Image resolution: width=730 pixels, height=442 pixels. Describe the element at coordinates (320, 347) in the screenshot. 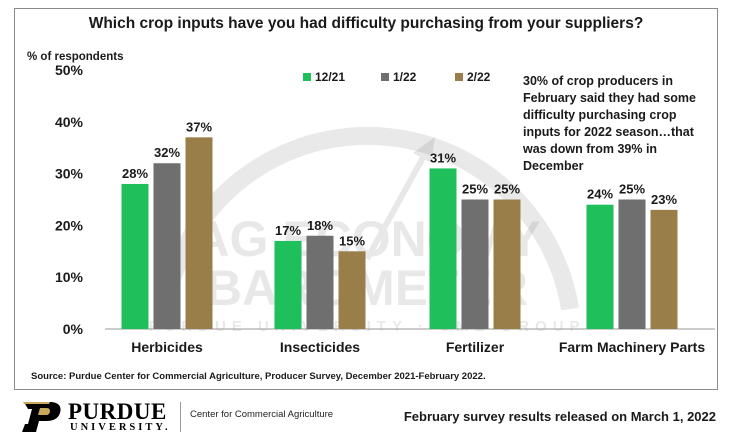

I see `x-tick-label: Insecticides` at that location.